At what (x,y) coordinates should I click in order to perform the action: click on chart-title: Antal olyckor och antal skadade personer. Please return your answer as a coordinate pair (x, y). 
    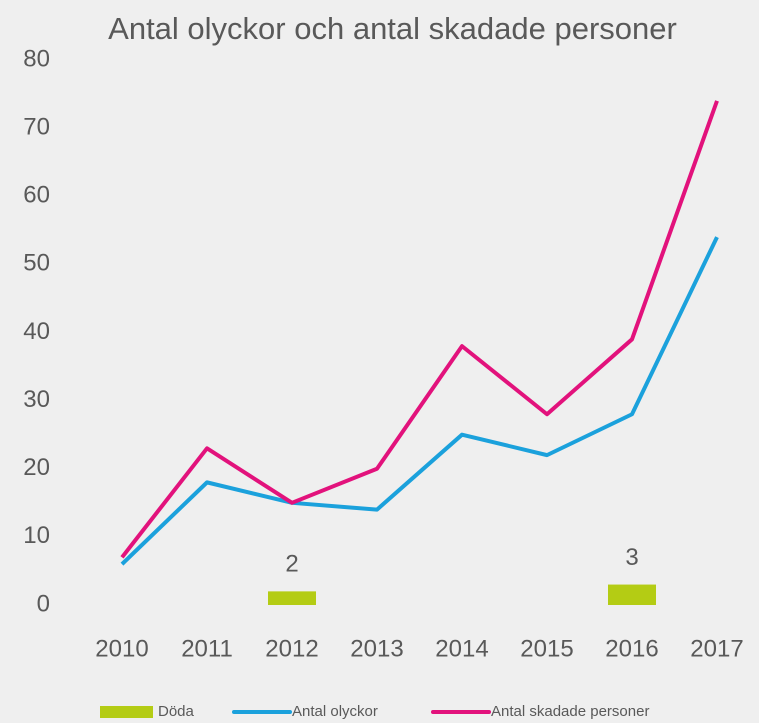
    Looking at the image, I should click on (392, 28).